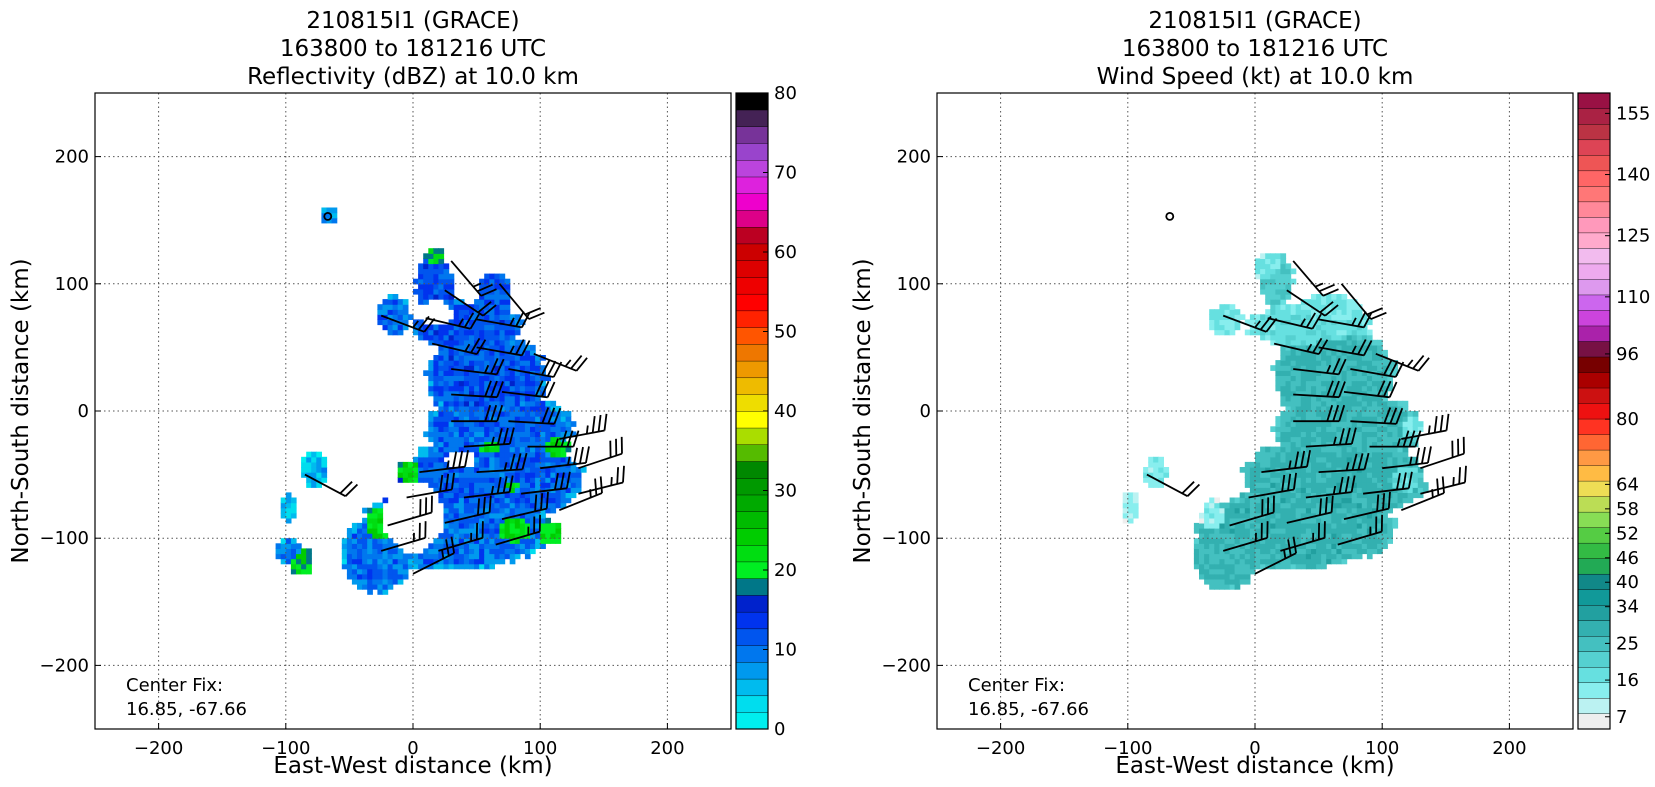 The width and height of the screenshot is (1655, 787). I want to click on barb-staff, so click(1251, 519).